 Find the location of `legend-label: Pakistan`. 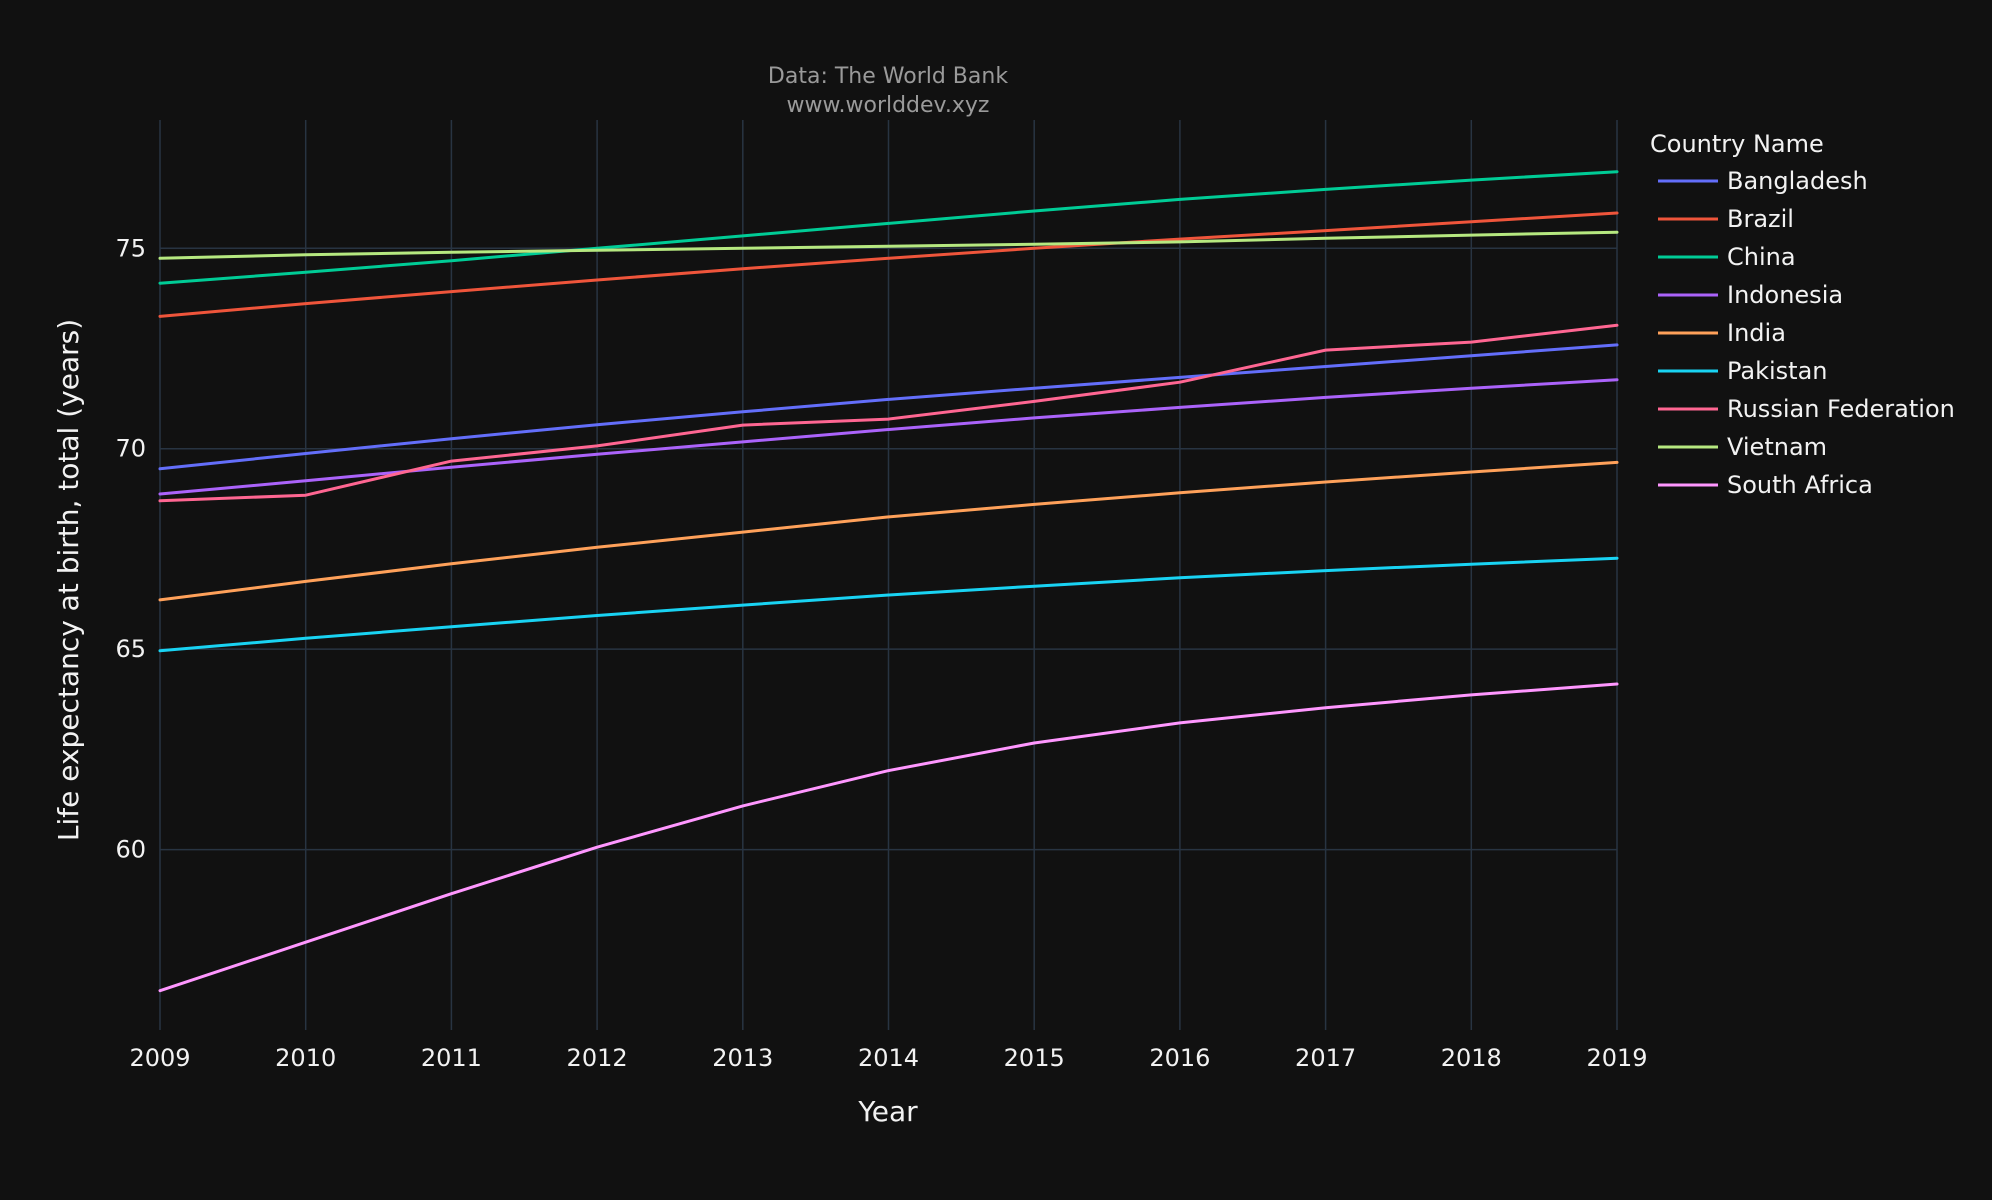

legend-label: Pakistan is located at coordinates (1777, 371).